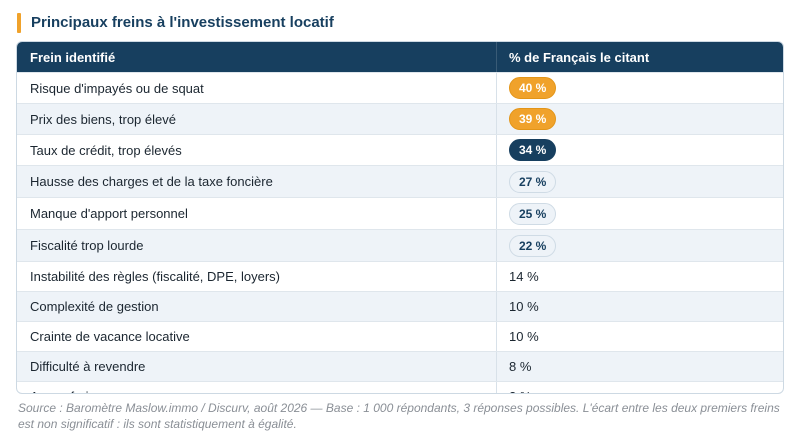 This screenshot has width=800, height=445. I want to click on cell-frein: Manque d'apport personnel, so click(257, 213).